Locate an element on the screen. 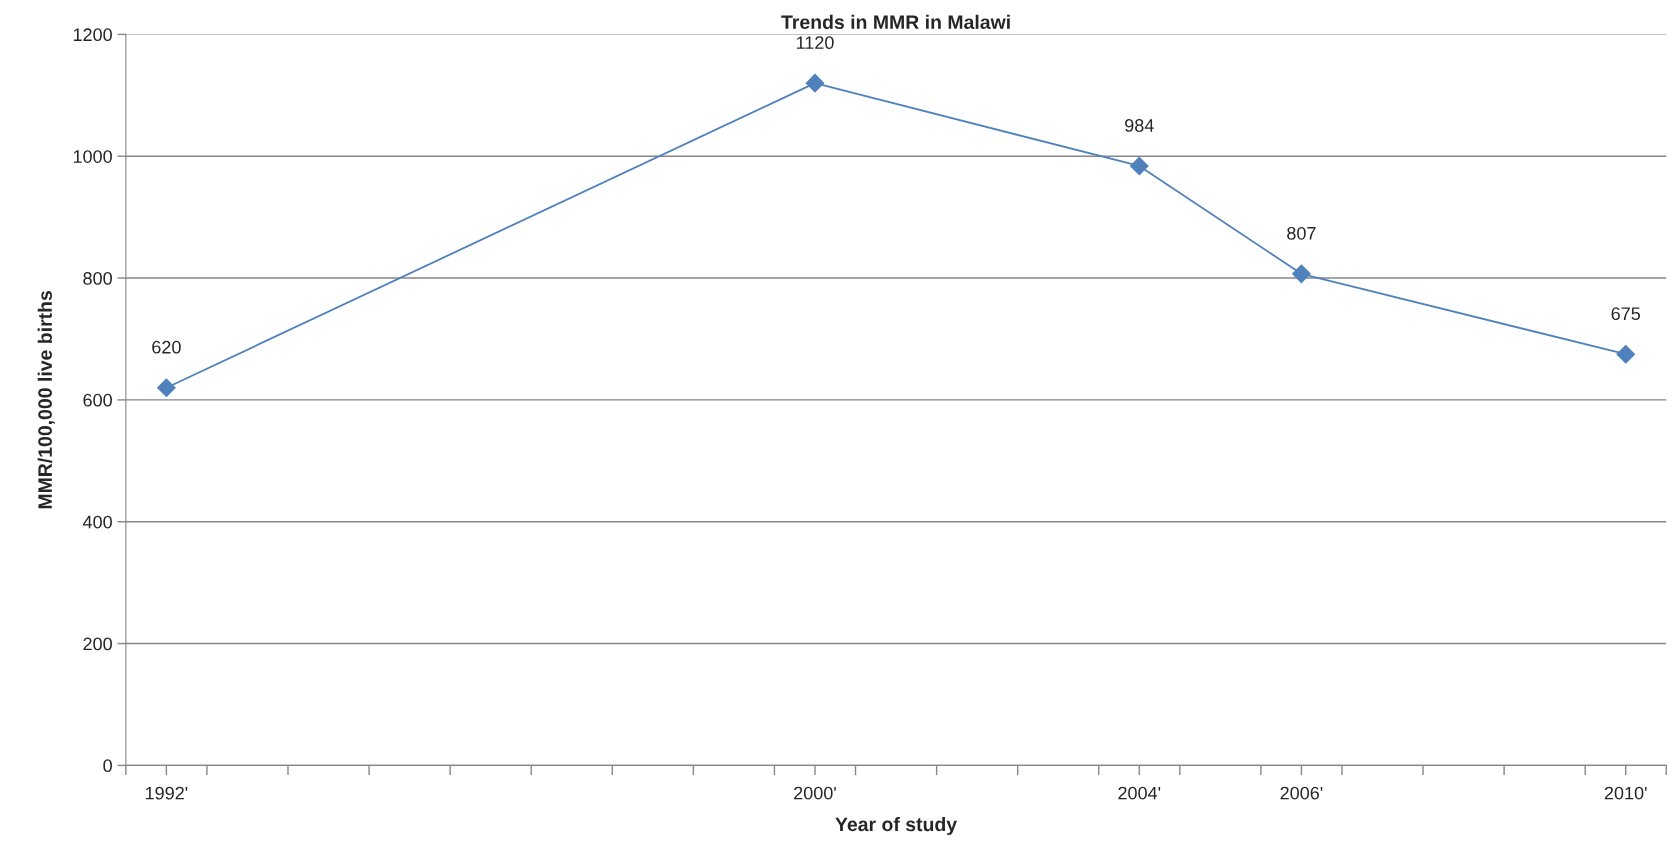 The image size is (1678, 860). chart-title: Trends in MMR in Malawi is located at coordinates (895, 22).